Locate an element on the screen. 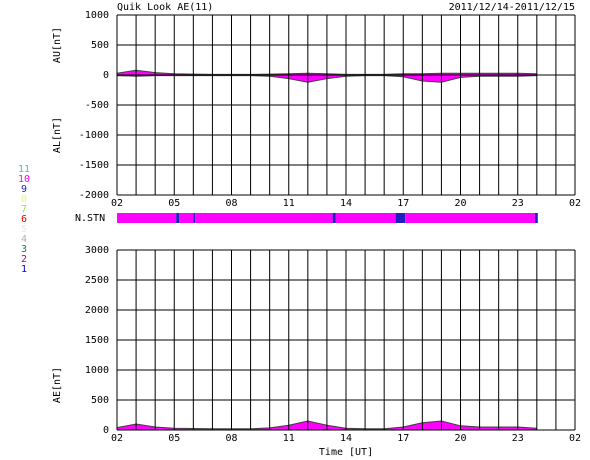 Image resolution: width=590 pixels, height=460 pixels. station-level-label: 11 is located at coordinates (24, 169).